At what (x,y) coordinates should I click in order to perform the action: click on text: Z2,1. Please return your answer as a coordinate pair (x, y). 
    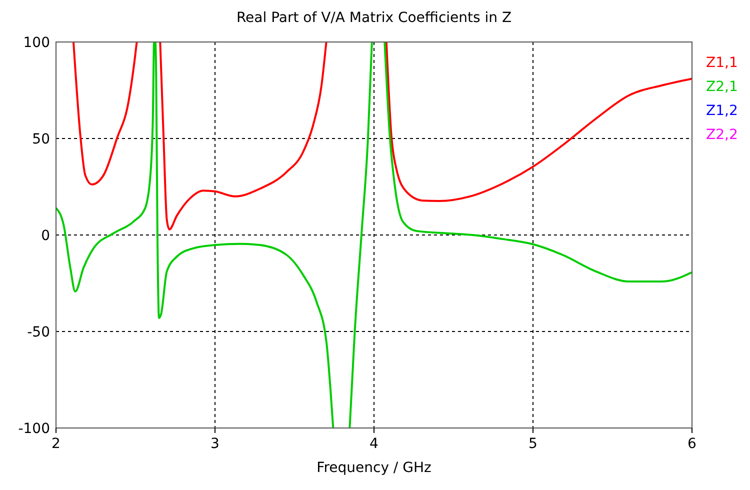
    Looking at the image, I should click on (722, 86).